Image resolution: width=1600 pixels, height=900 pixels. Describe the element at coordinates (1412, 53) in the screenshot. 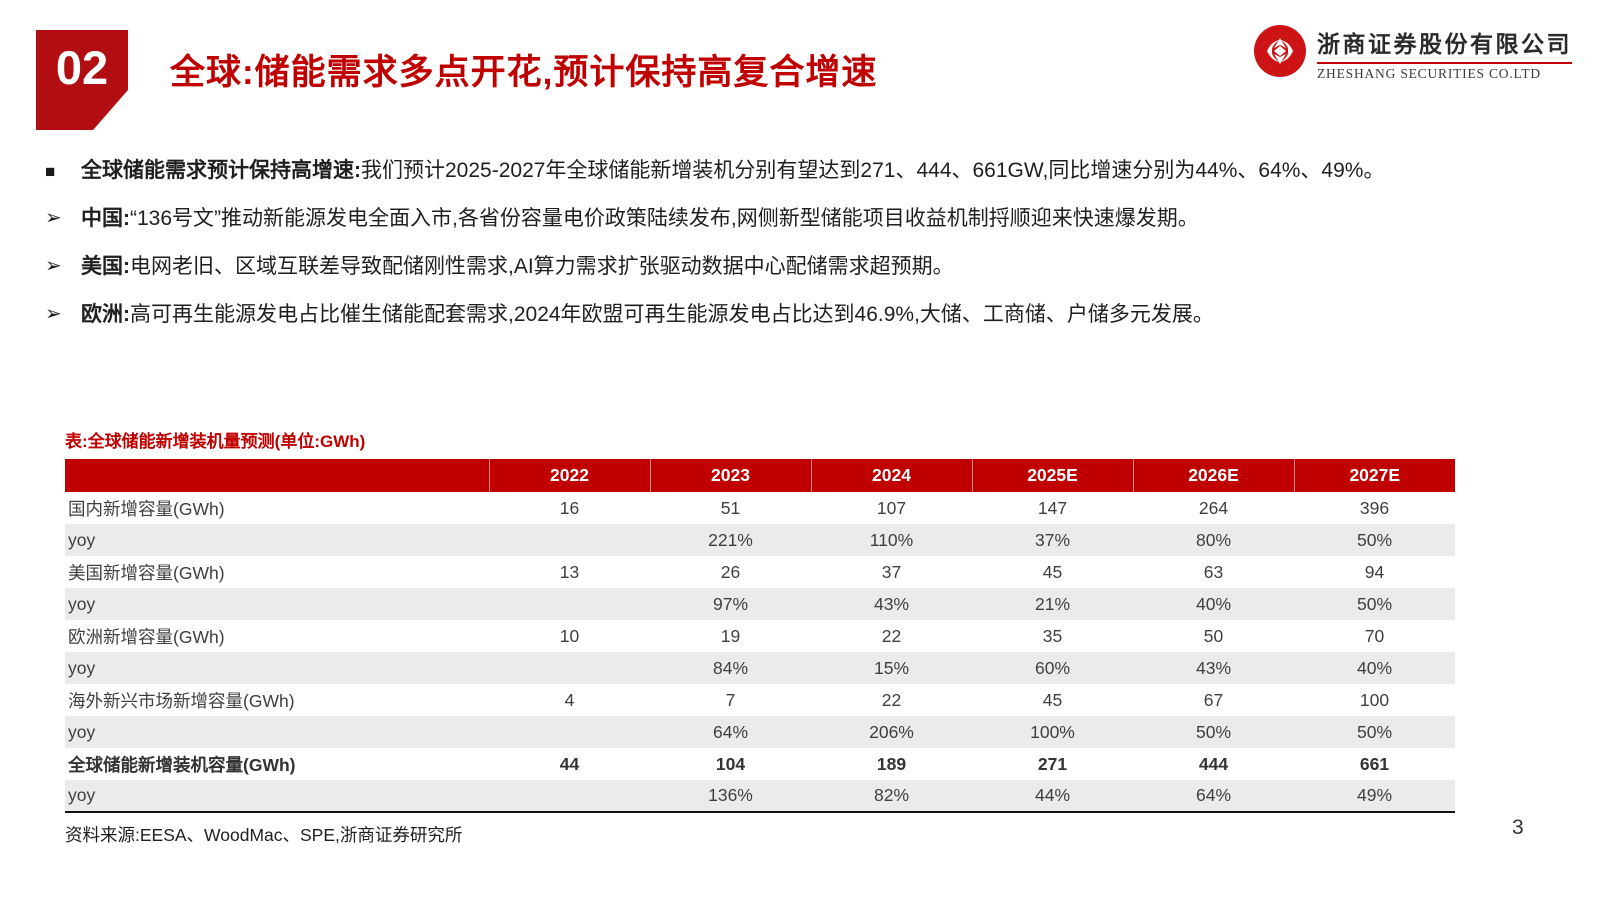

I see `company-logo: 浙商证券股份有限公司 ZHESHANG SECURITIES CO.LTD` at that location.